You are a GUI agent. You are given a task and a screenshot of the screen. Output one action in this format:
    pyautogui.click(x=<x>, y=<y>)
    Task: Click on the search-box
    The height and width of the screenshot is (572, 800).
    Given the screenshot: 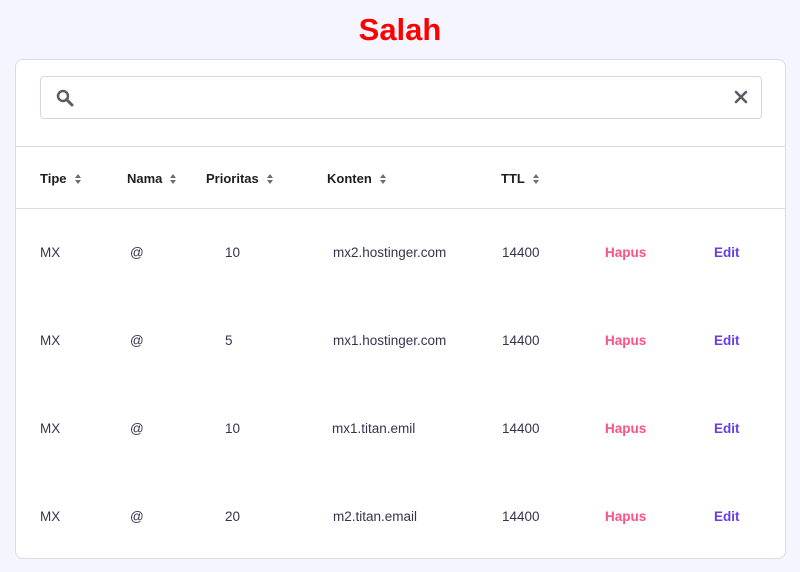 What is the action you would take?
    pyautogui.click(x=401, y=97)
    